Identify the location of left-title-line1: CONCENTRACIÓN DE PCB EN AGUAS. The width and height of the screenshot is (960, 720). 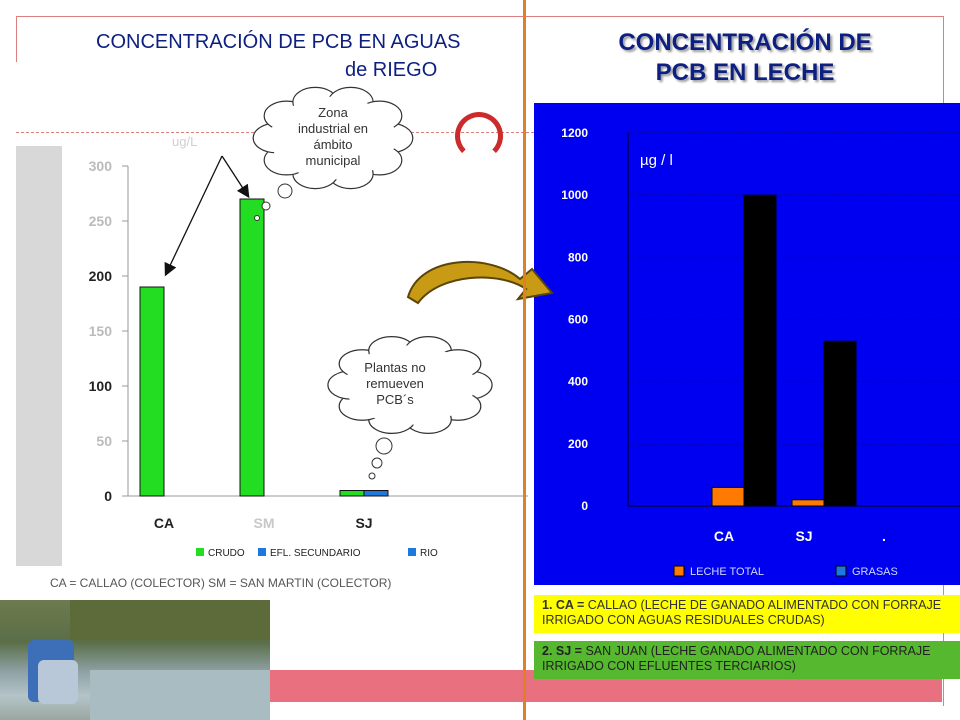
(278, 42).